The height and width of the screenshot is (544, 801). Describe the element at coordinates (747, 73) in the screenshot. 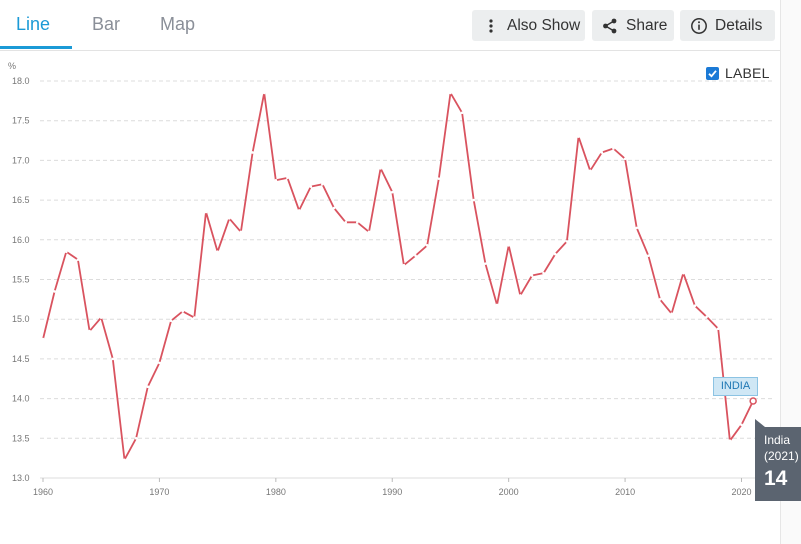

I see `label-checkbox-text: LABEL` at that location.